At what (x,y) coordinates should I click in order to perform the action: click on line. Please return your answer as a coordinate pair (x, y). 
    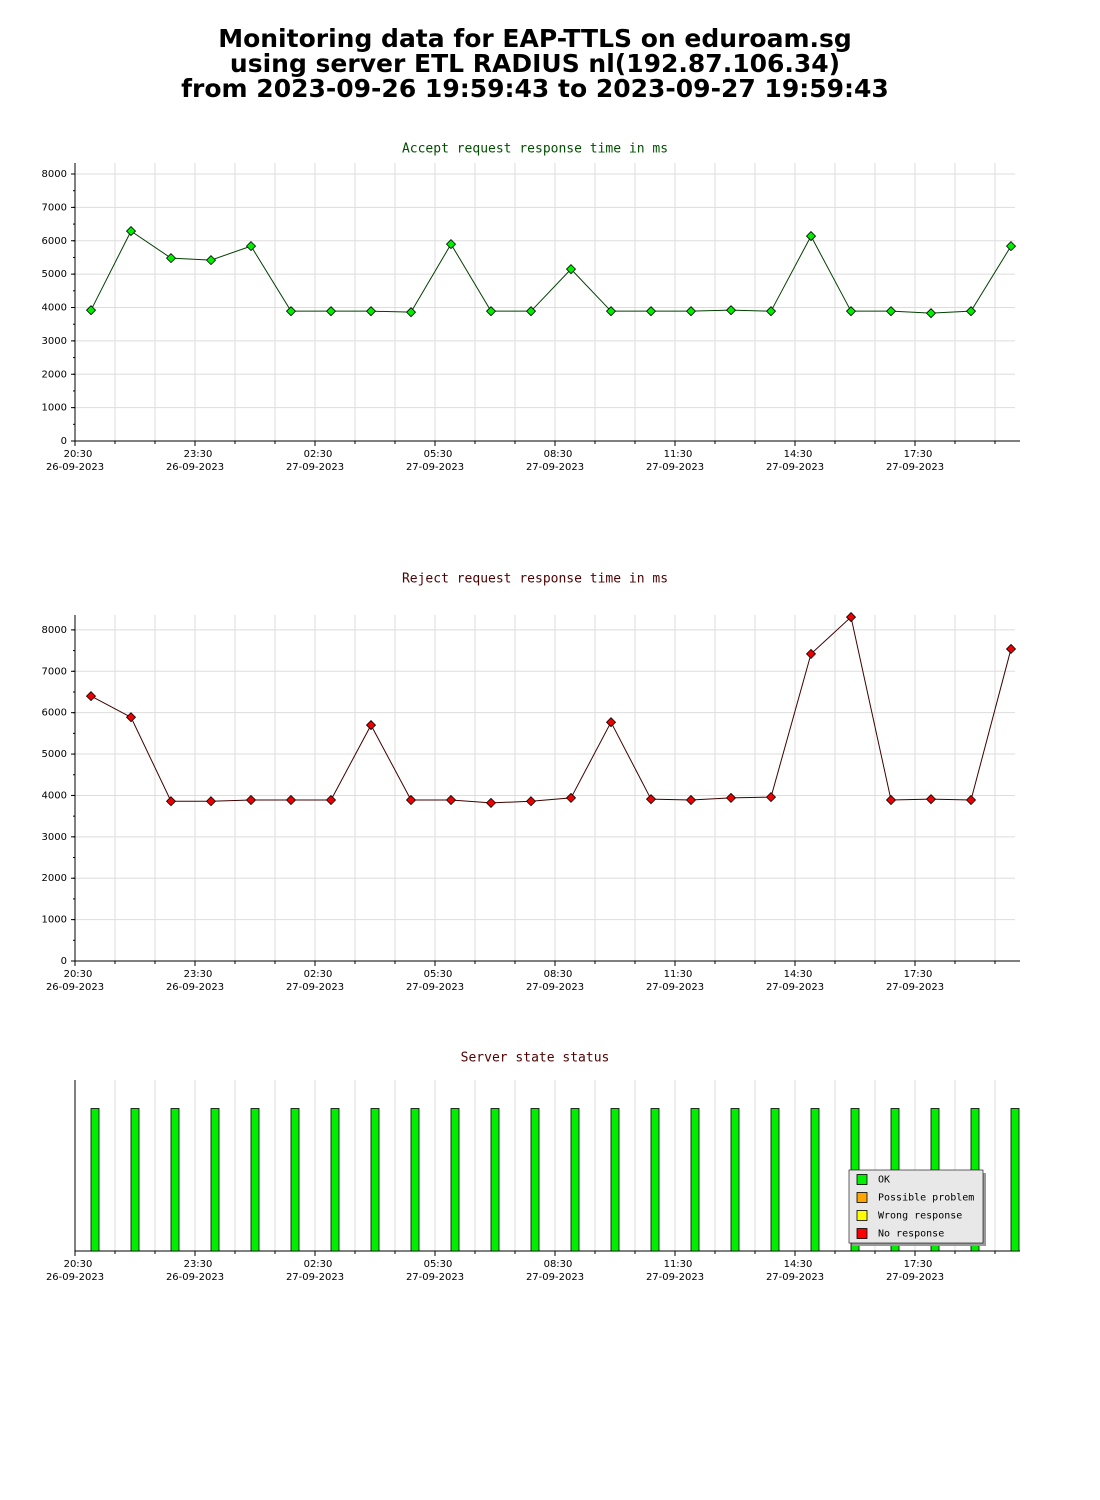
    Looking at the image, I should click on (551, 272).